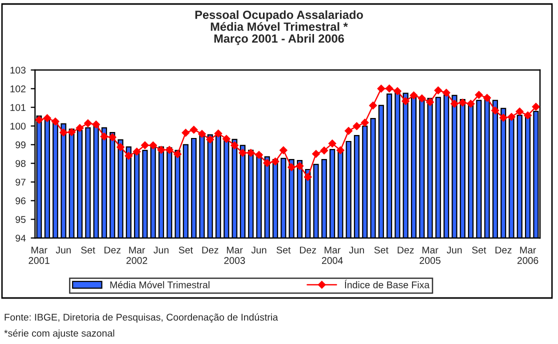  What do you see at coordinates (141, 318) in the screenshot?
I see `source-note: Fonte: IBGE, Diretoria de Pesquisas, Coordenação de Indústria` at bounding box center [141, 318].